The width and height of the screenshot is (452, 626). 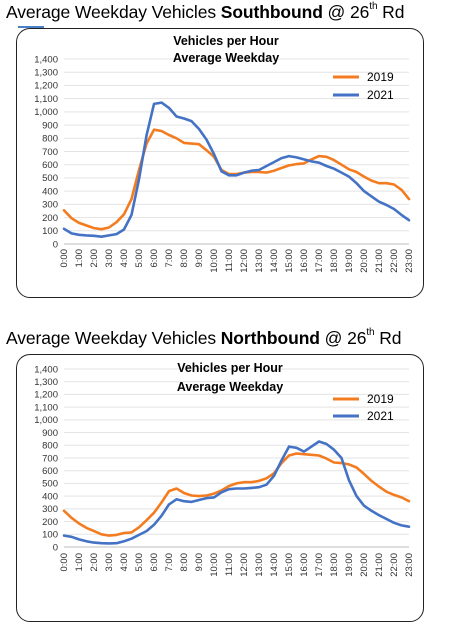 I want to click on series-line-2021, so click(x=236, y=492).